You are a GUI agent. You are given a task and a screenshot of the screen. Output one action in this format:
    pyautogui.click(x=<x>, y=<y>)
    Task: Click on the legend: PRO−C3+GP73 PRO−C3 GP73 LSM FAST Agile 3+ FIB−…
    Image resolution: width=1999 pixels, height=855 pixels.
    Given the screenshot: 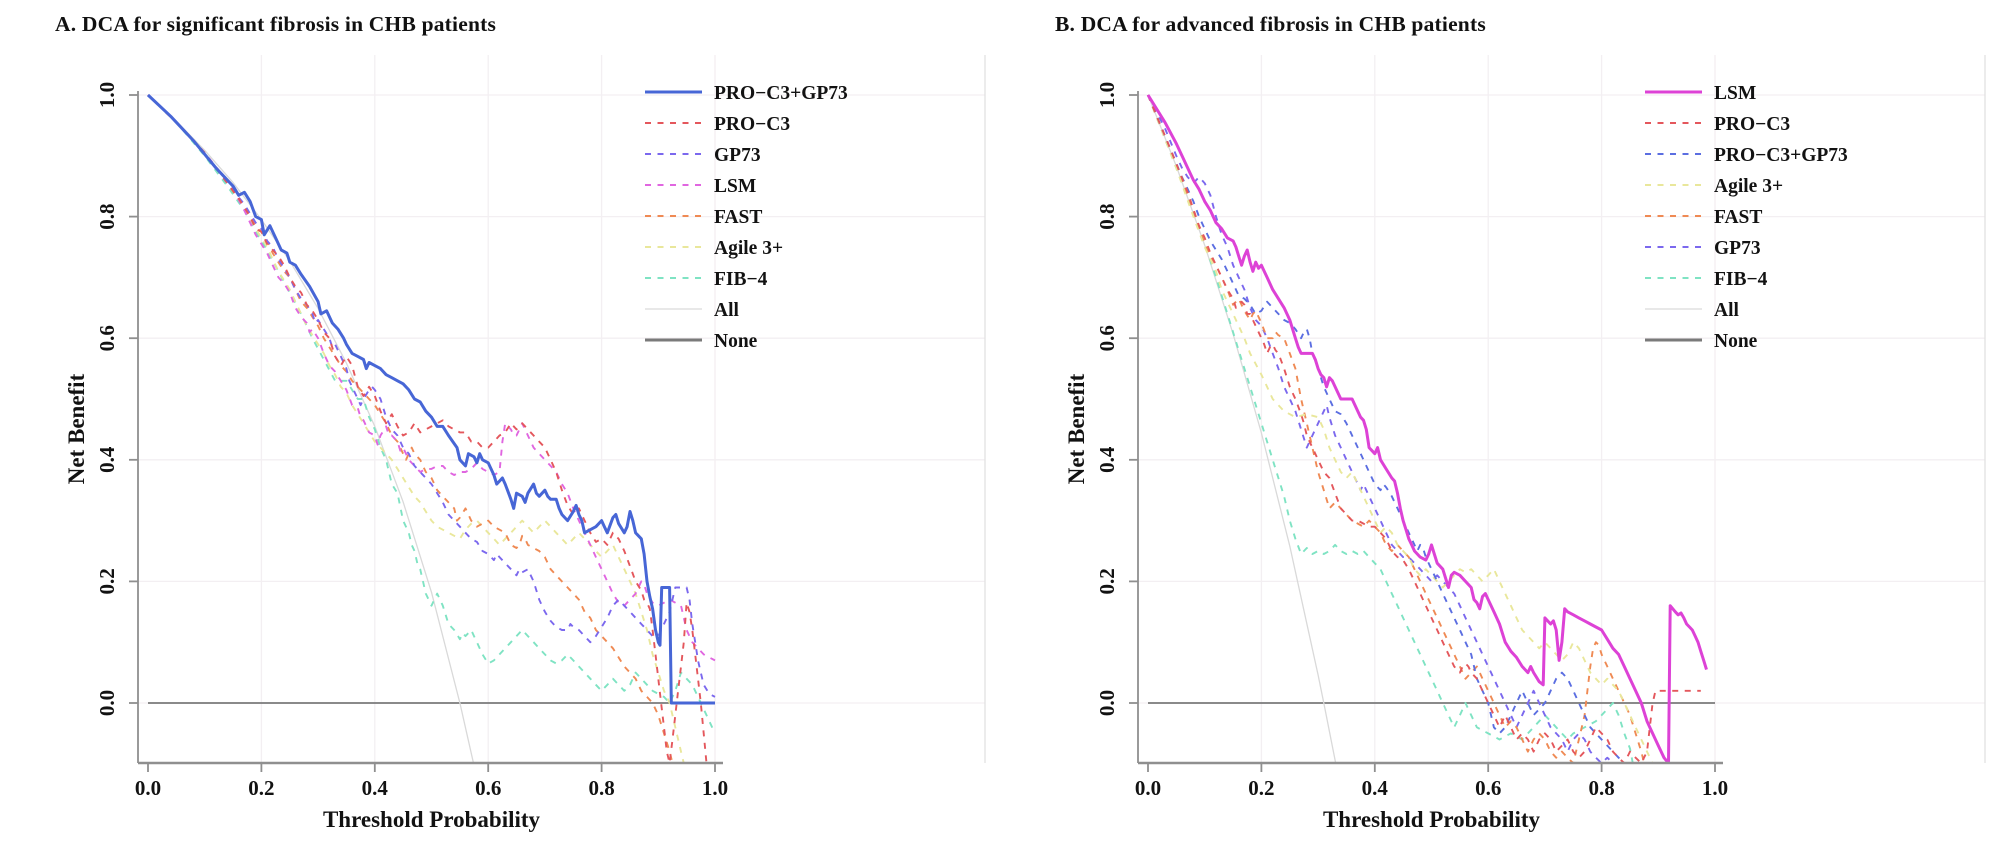 What is the action you would take?
    pyautogui.click(x=746, y=217)
    